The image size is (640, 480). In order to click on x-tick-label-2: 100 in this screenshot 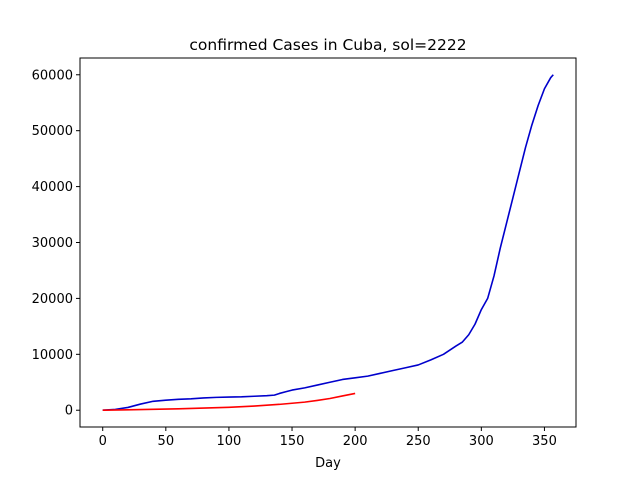, I will do `click(229, 441)`.